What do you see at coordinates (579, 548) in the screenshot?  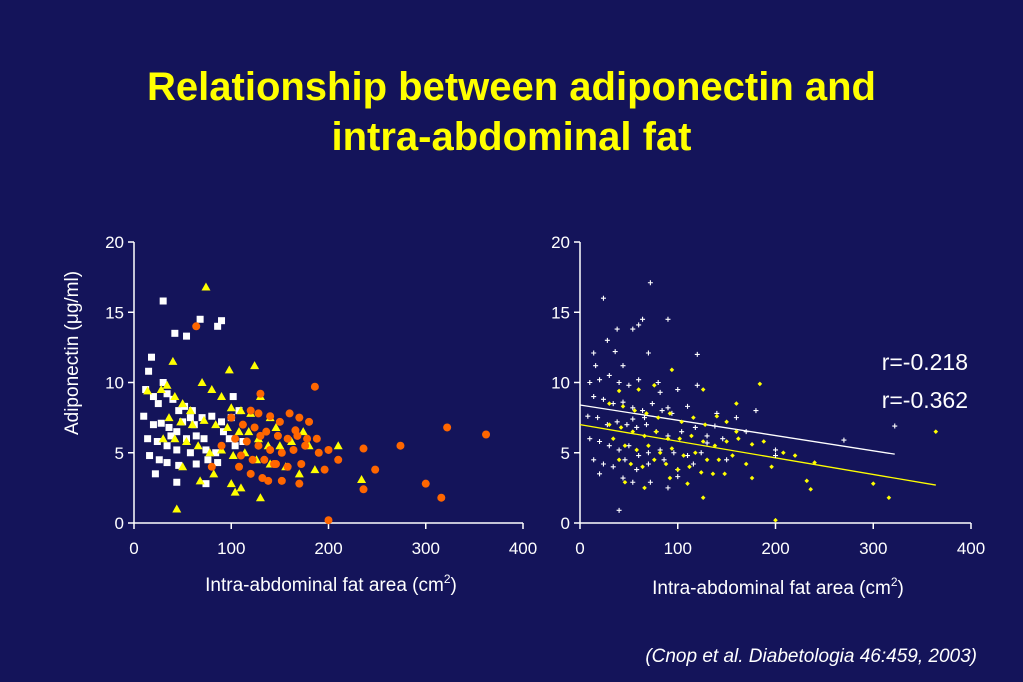 I see `right-chart-x-tick-label: 0` at bounding box center [579, 548].